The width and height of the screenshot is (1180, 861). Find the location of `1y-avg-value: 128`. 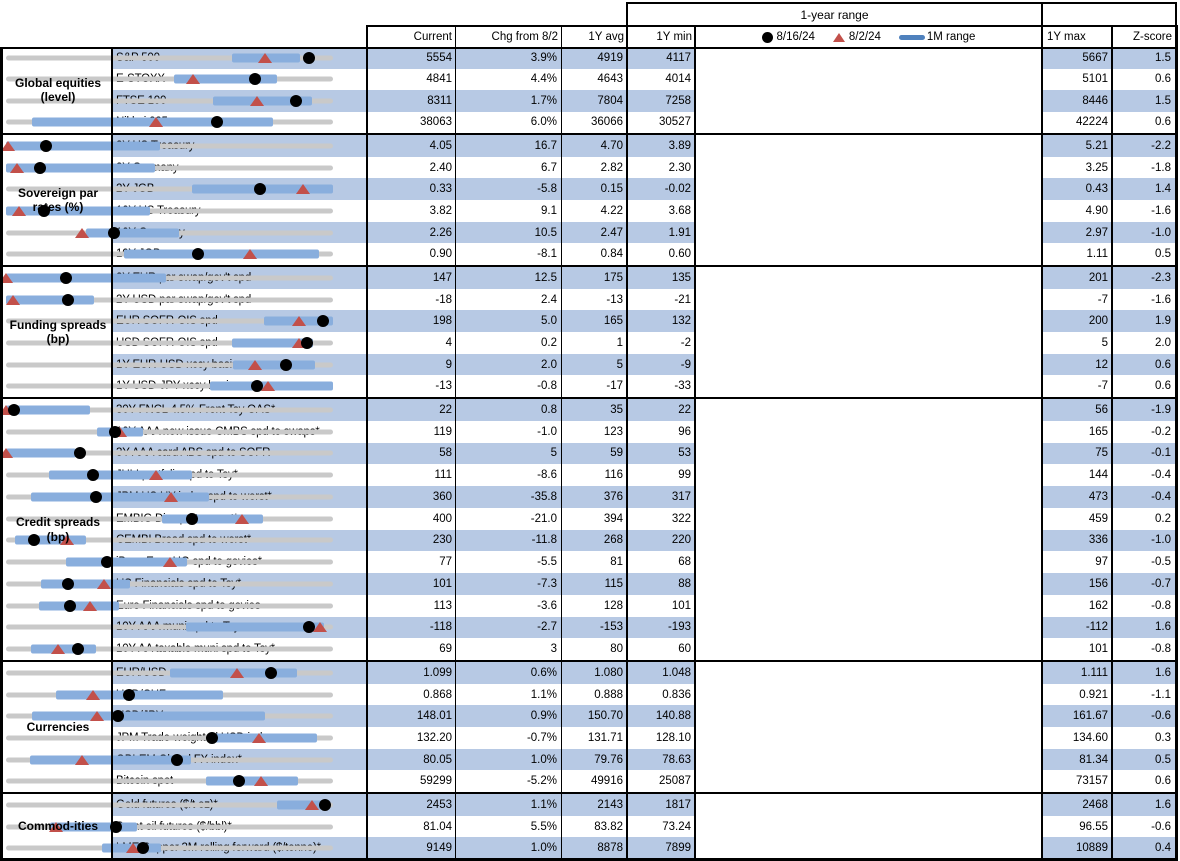

1y-avg-value: 128 is located at coordinates (613, 605).